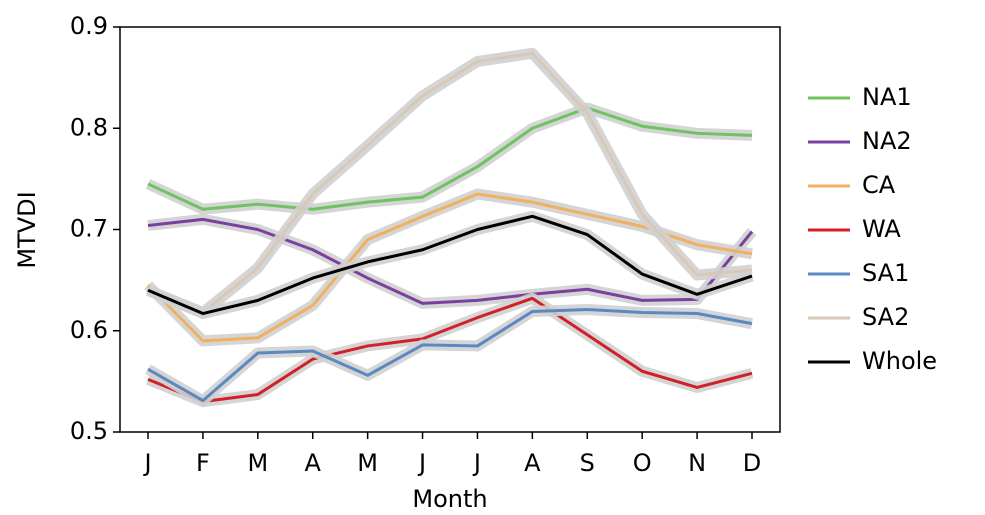 The width and height of the screenshot is (985, 515). Describe the element at coordinates (642, 463) in the screenshot. I see `x-tick-label: O` at that location.